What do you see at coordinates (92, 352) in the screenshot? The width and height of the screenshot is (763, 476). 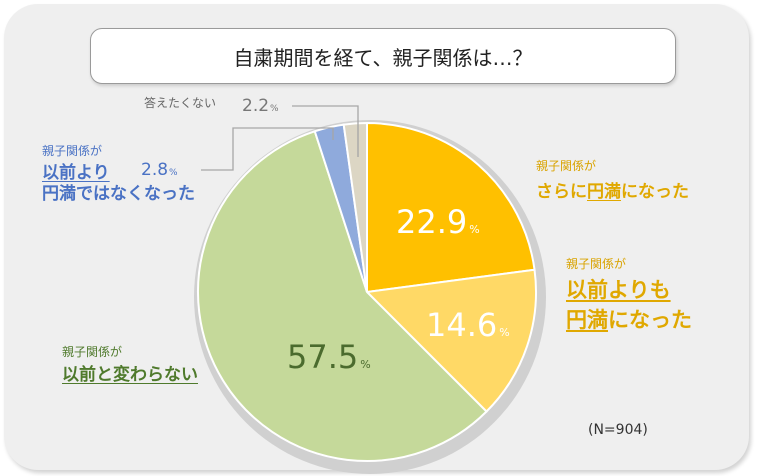 I see `label-unchanged-line1: 親子関係が` at bounding box center [92, 352].